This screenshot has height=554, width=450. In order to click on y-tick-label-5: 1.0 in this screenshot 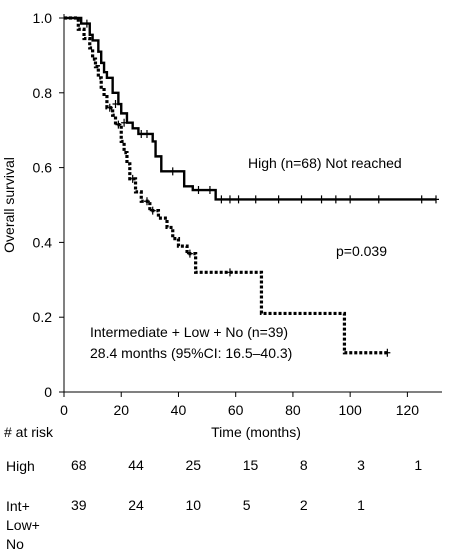, I will do `click(43, 18)`.